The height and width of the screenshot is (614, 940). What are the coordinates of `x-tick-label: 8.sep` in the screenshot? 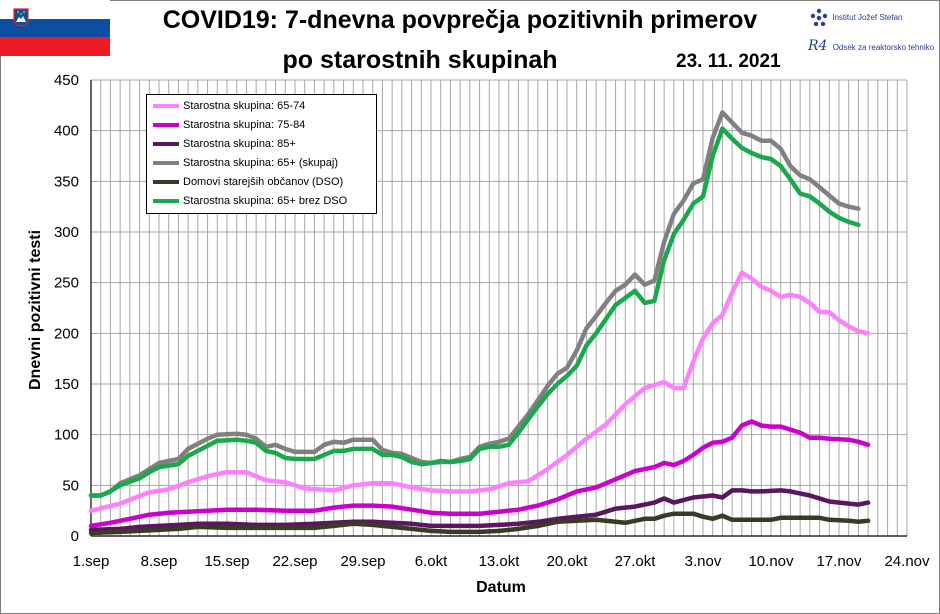 It's located at (159, 561).